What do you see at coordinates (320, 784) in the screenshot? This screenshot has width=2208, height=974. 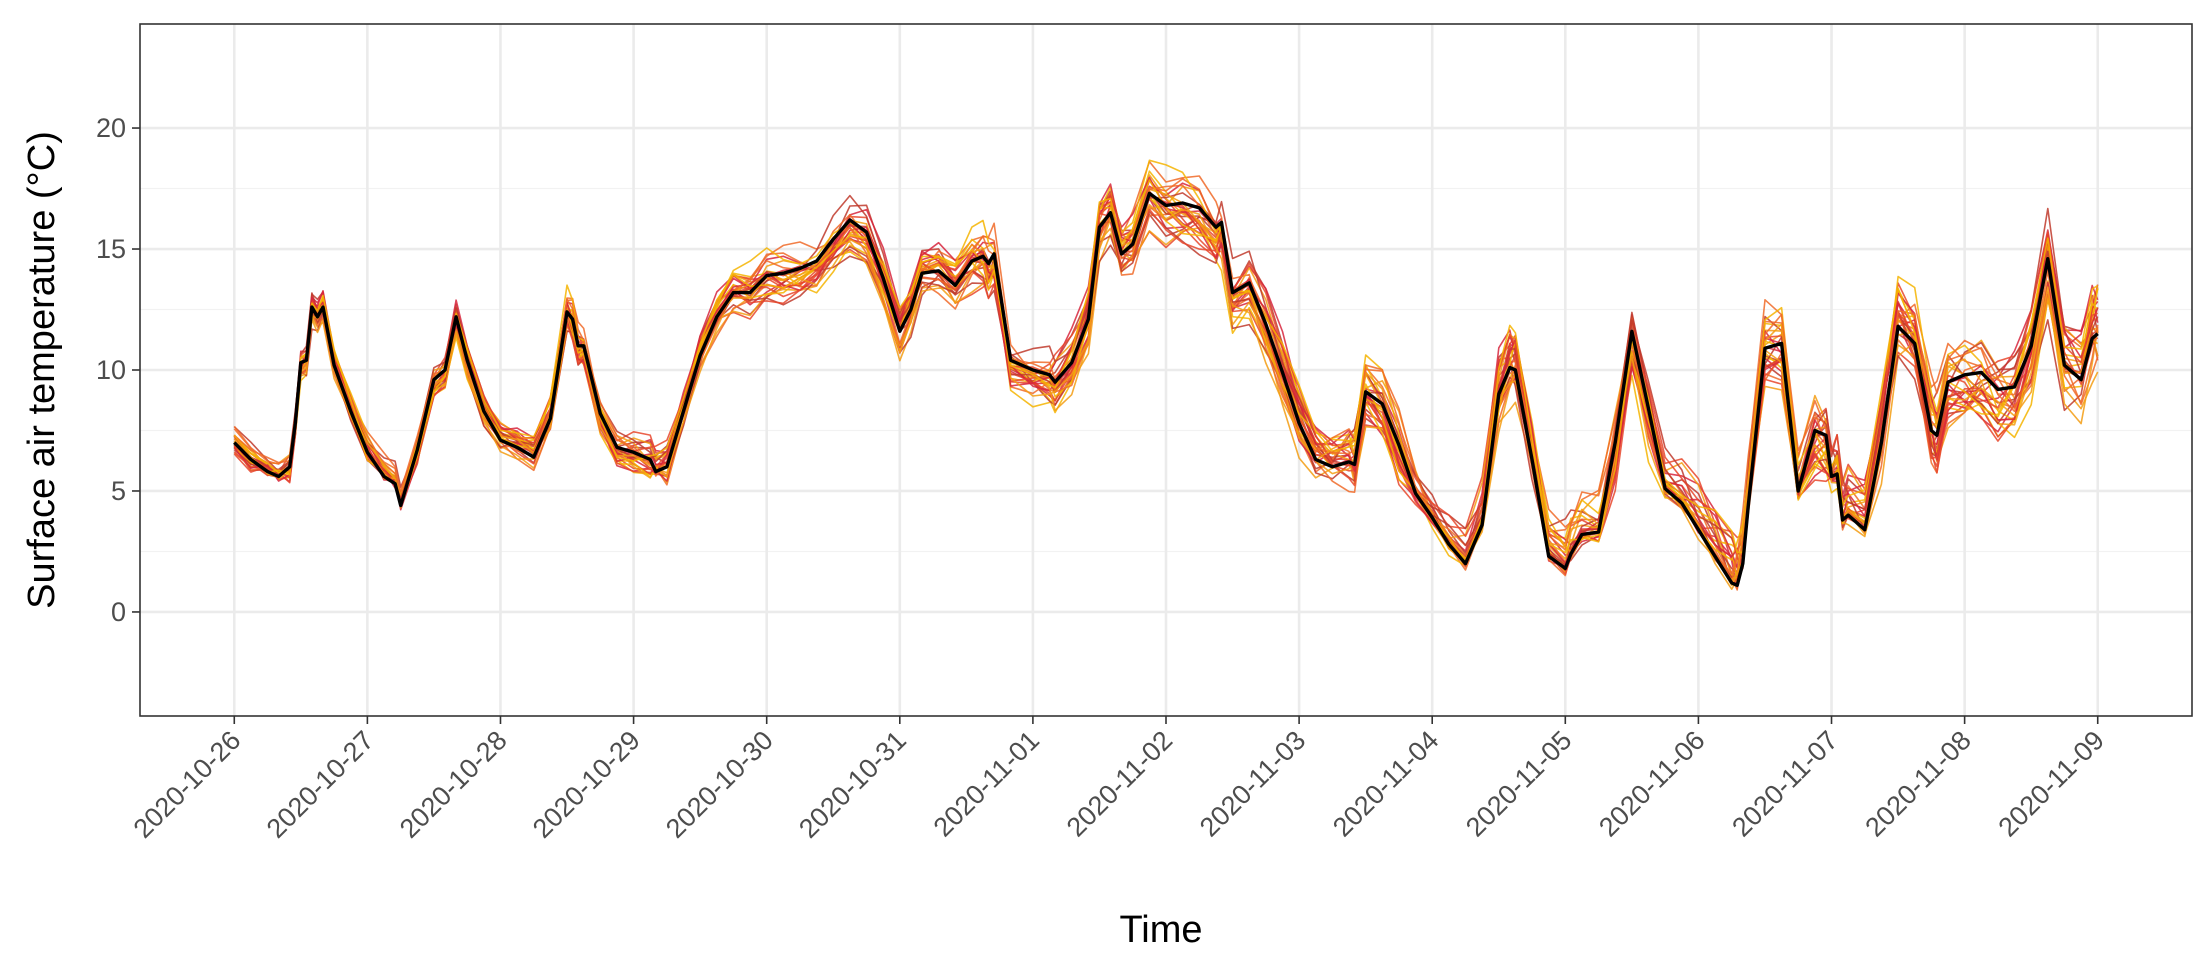 I see `x-tick-label: 2020-10-27` at bounding box center [320, 784].